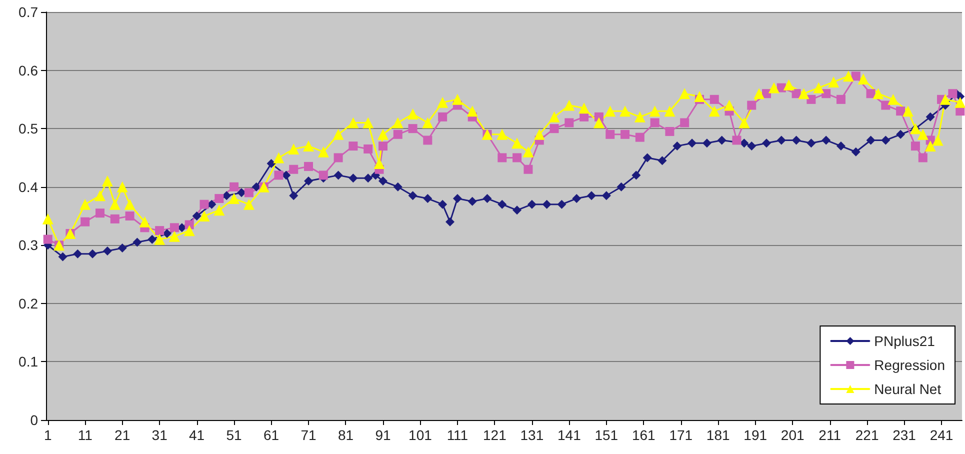 The height and width of the screenshot is (454, 965). I want to click on y-tick-label: 0.3, so click(28, 245).